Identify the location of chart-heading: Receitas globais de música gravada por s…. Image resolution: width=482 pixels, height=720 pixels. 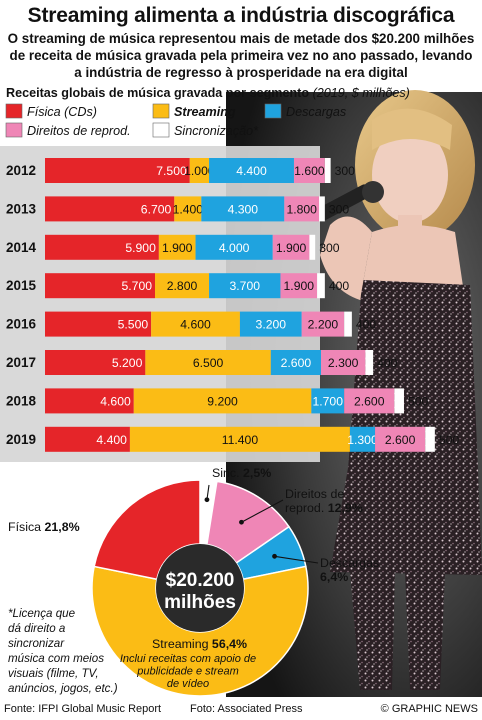
(208, 93).